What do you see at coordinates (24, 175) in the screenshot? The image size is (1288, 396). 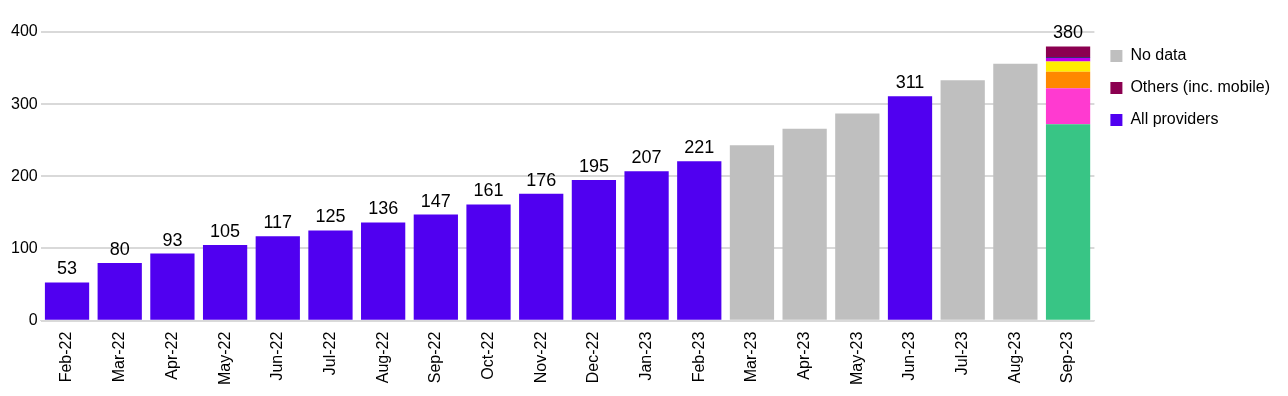 I see `y-tick-label: 200` at bounding box center [24, 175].